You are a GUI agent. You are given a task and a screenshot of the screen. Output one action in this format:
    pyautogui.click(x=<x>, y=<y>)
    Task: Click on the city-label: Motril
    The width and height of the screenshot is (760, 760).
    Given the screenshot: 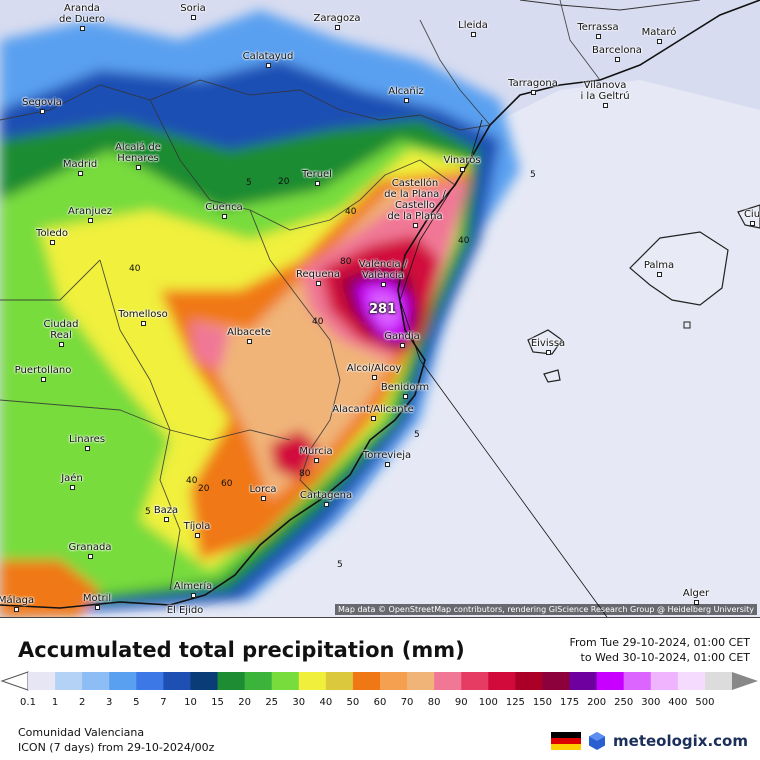 What is the action you would take?
    pyautogui.click(x=97, y=598)
    